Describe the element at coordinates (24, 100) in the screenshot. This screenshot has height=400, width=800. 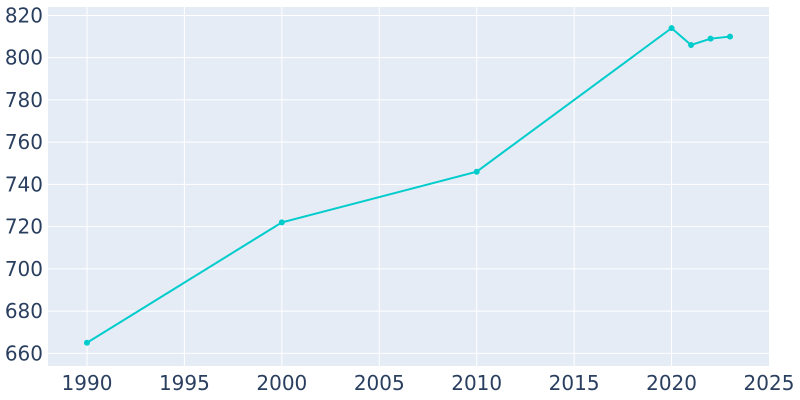
I see `y-tick-label: 780` at that location.